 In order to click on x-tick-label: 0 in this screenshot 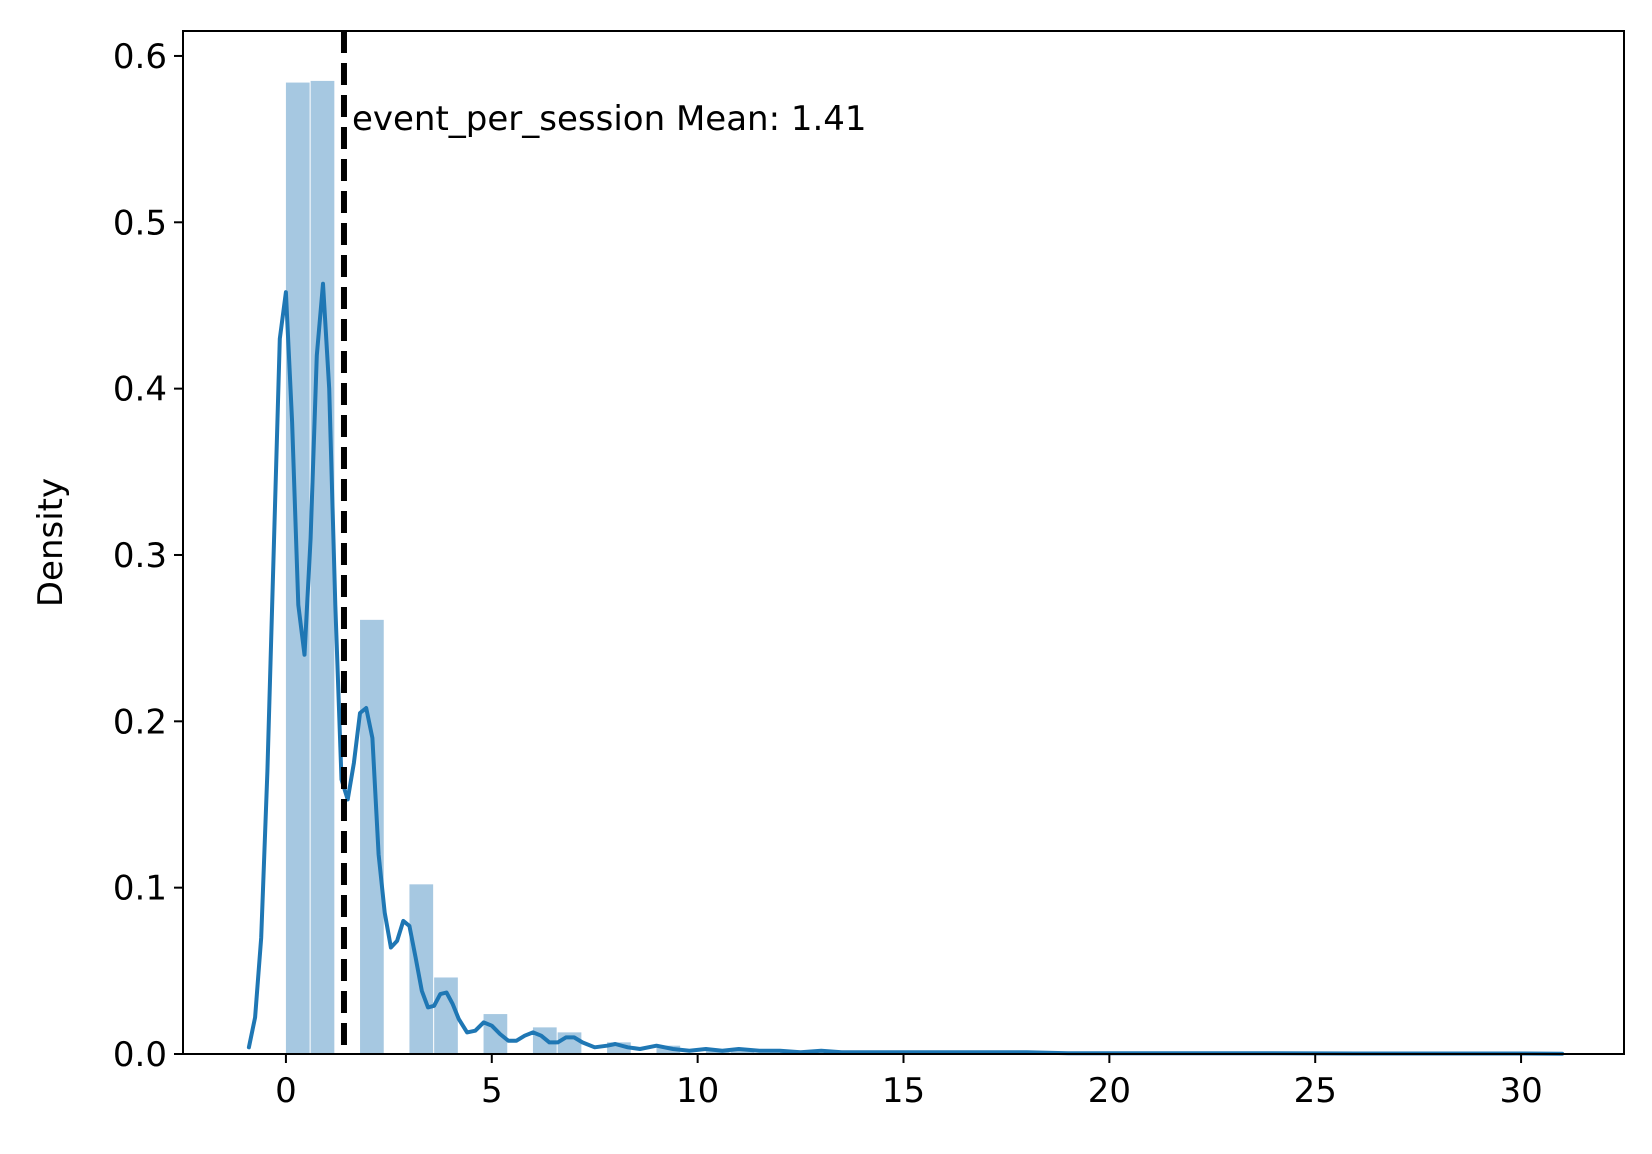, I will do `click(286, 1091)`.